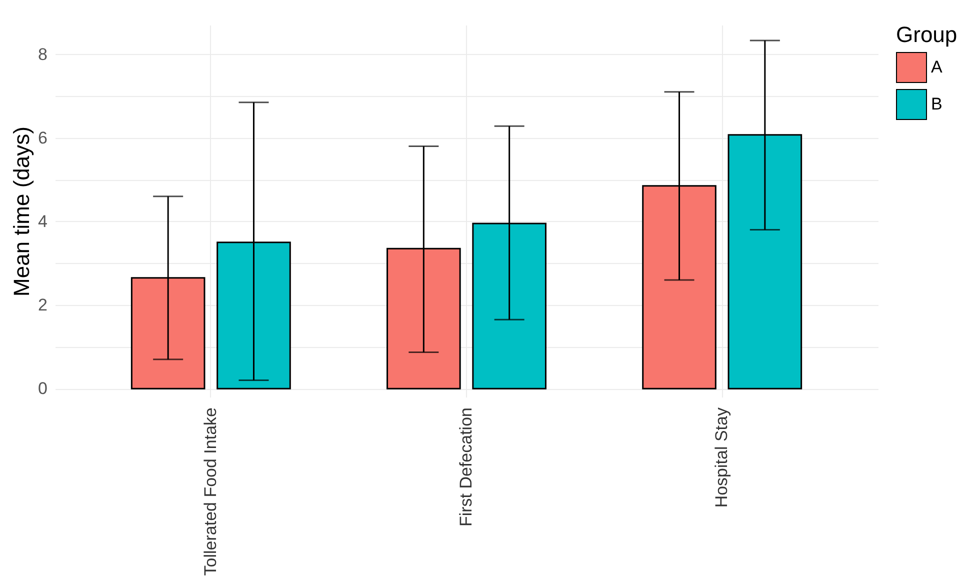  Describe the element at coordinates (21, 211) in the screenshot. I see `y-axis-title: Mean time (days)` at that location.